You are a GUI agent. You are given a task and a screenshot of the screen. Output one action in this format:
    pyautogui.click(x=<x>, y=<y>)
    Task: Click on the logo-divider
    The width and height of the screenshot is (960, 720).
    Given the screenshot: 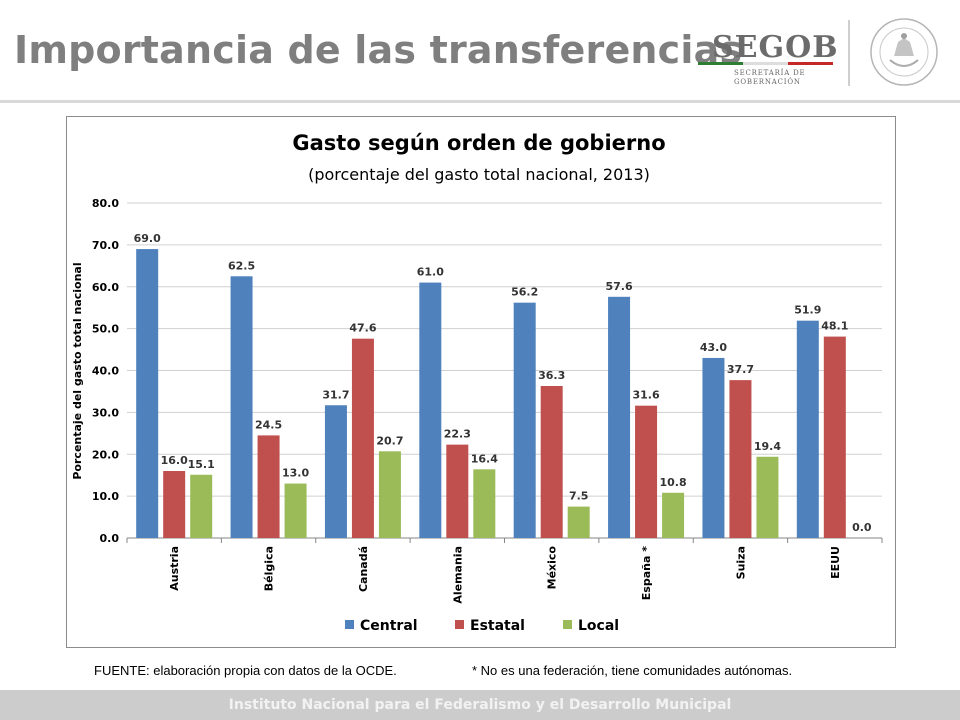 What is the action you would take?
    pyautogui.click(x=849, y=53)
    